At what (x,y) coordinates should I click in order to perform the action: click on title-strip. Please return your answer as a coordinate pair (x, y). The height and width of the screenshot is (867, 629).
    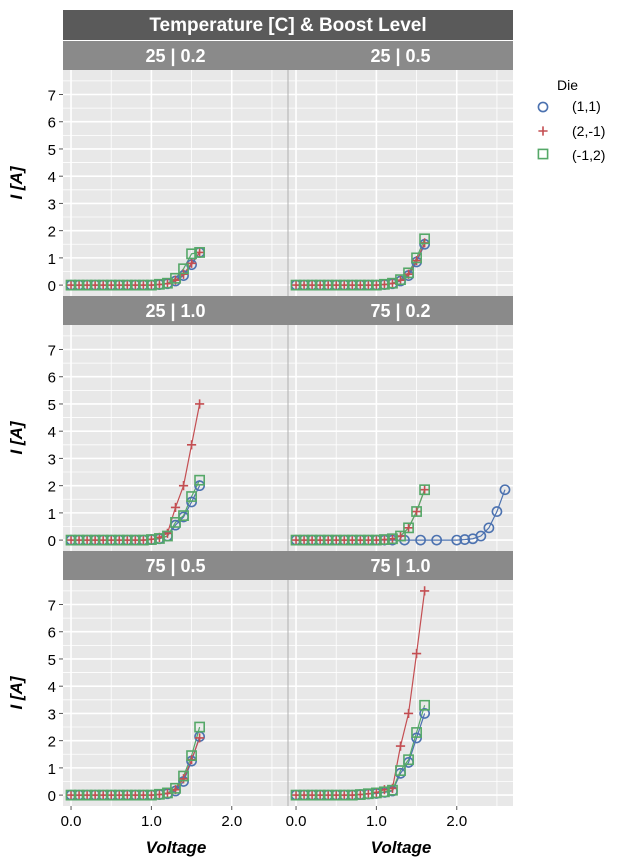
    Looking at the image, I should click on (288, 25).